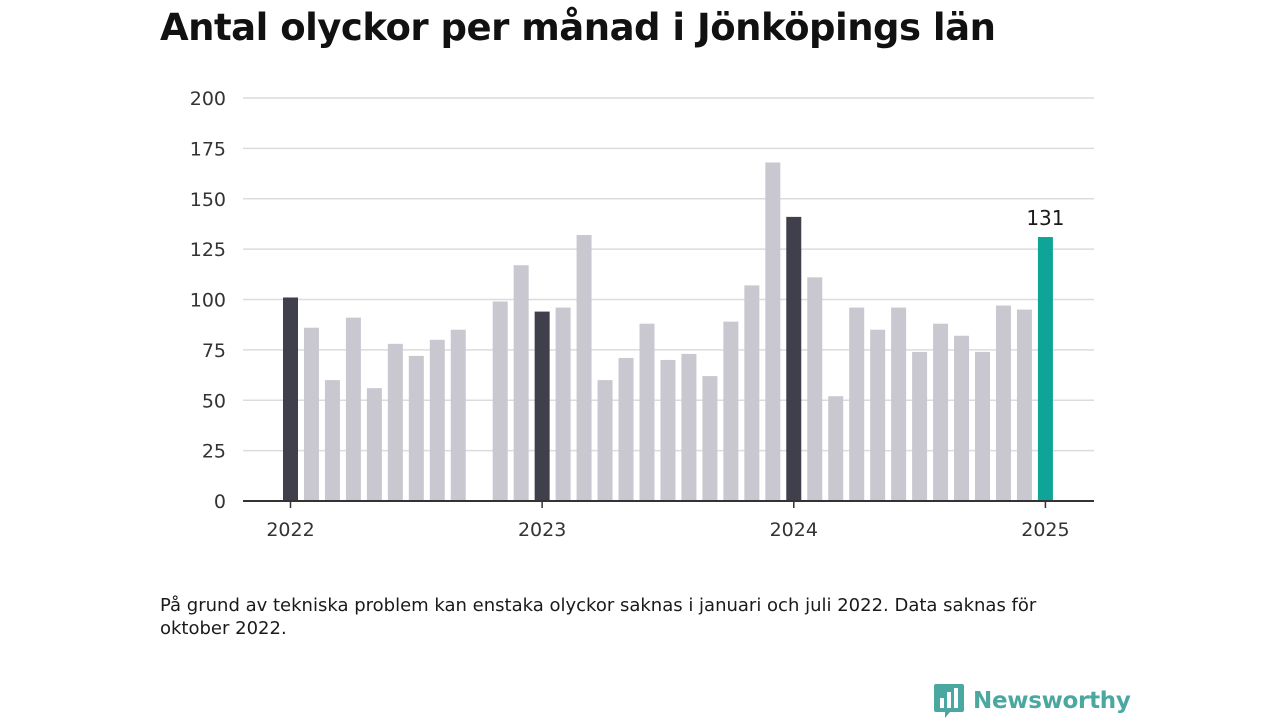  What do you see at coordinates (578, 27) in the screenshot?
I see `chart-title: Antal olyckor per månad i Jönköpings län` at bounding box center [578, 27].